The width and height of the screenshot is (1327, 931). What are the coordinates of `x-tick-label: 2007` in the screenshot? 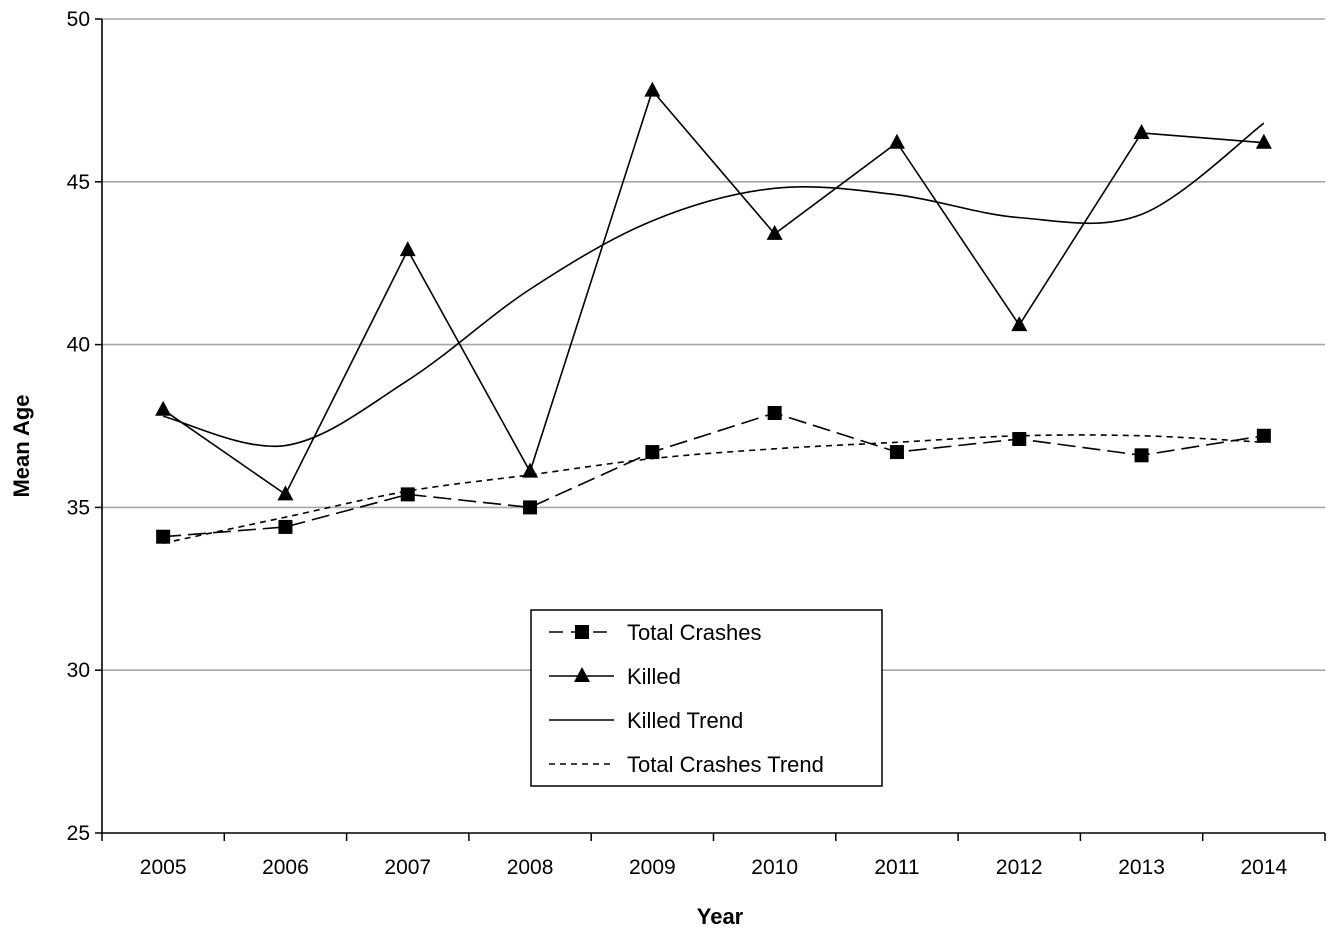 It's located at (407, 867).